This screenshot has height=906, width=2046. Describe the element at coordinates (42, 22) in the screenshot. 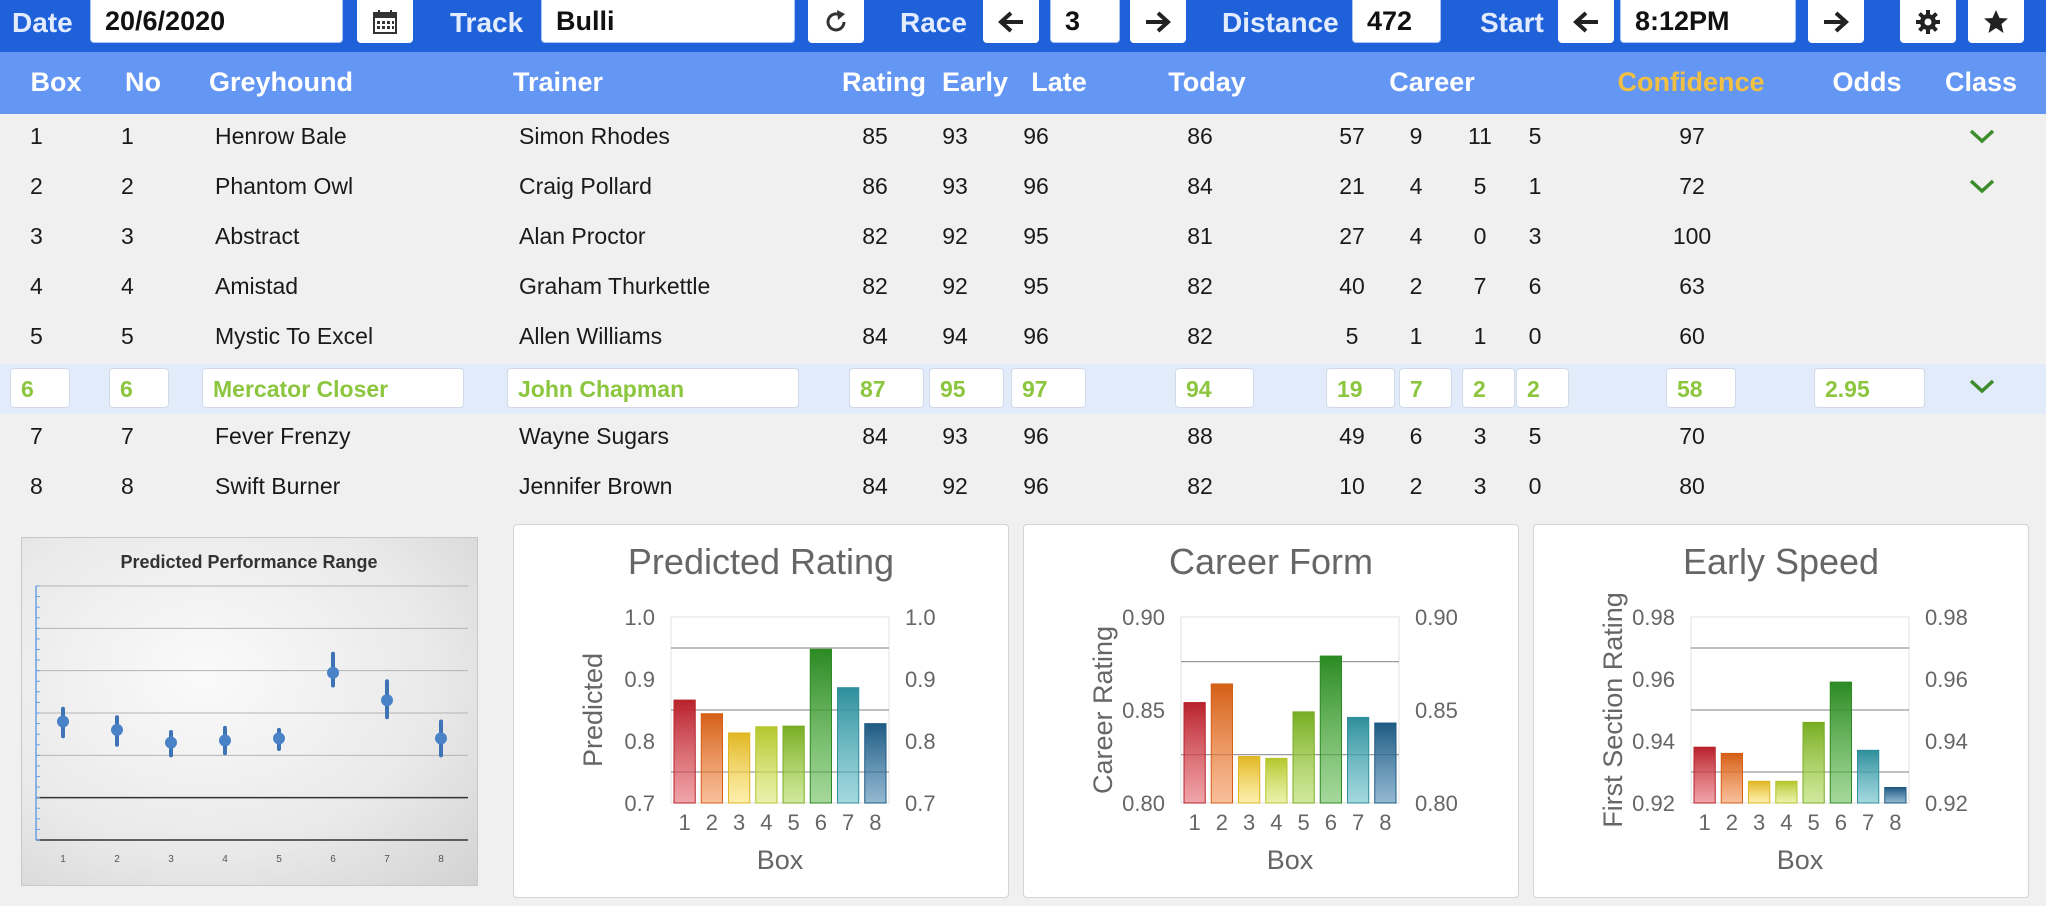

I see `date-label: Date` at that location.